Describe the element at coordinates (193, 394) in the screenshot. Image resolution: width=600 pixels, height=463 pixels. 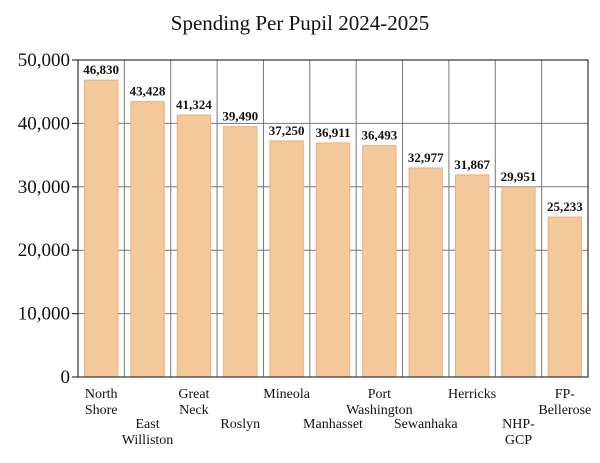
I see `x-tick-label-line: Great` at that location.